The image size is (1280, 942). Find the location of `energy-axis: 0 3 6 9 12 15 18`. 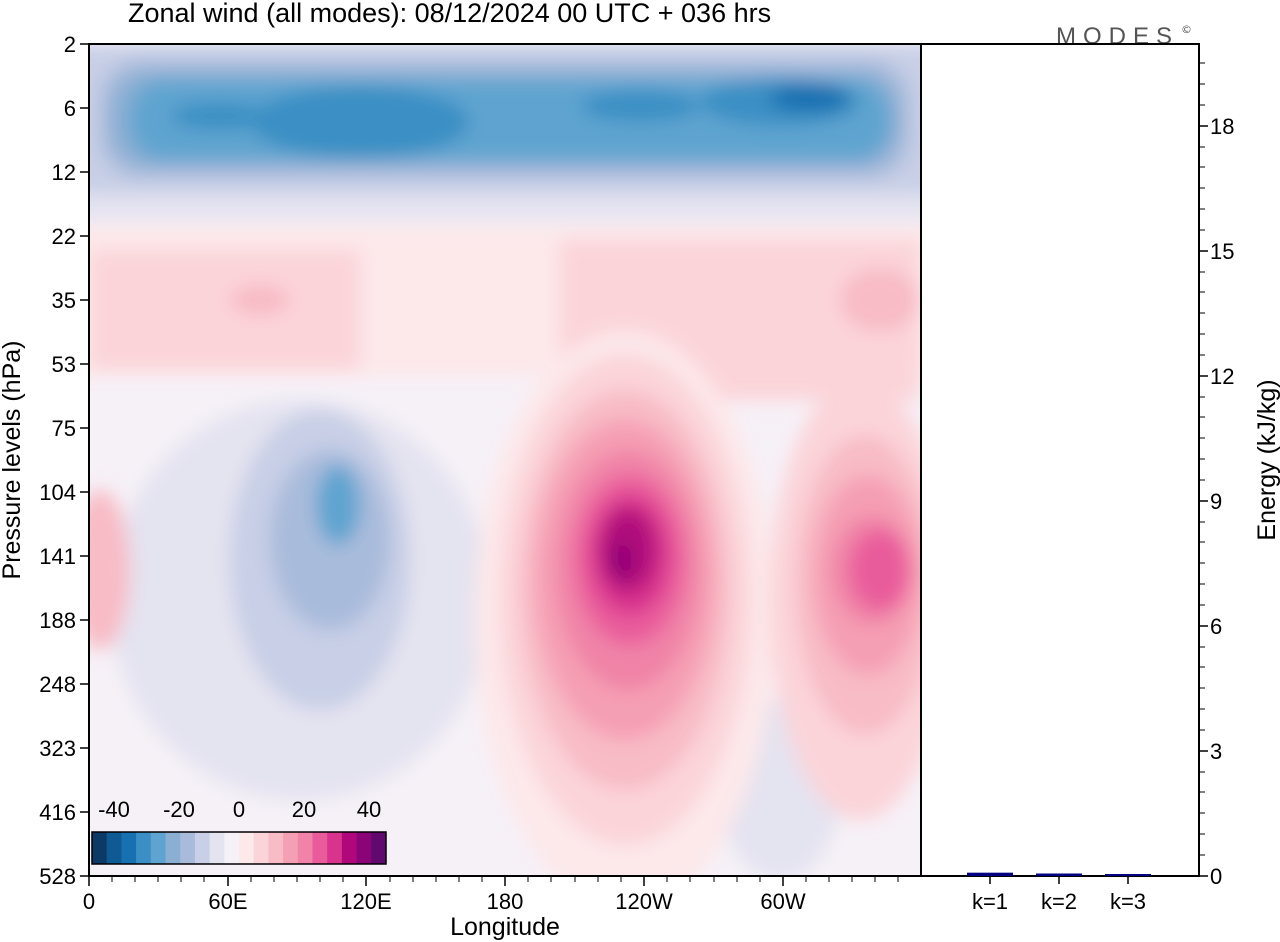

energy-axis: 0 3 6 9 12 15 18 is located at coordinates (1216, 475).